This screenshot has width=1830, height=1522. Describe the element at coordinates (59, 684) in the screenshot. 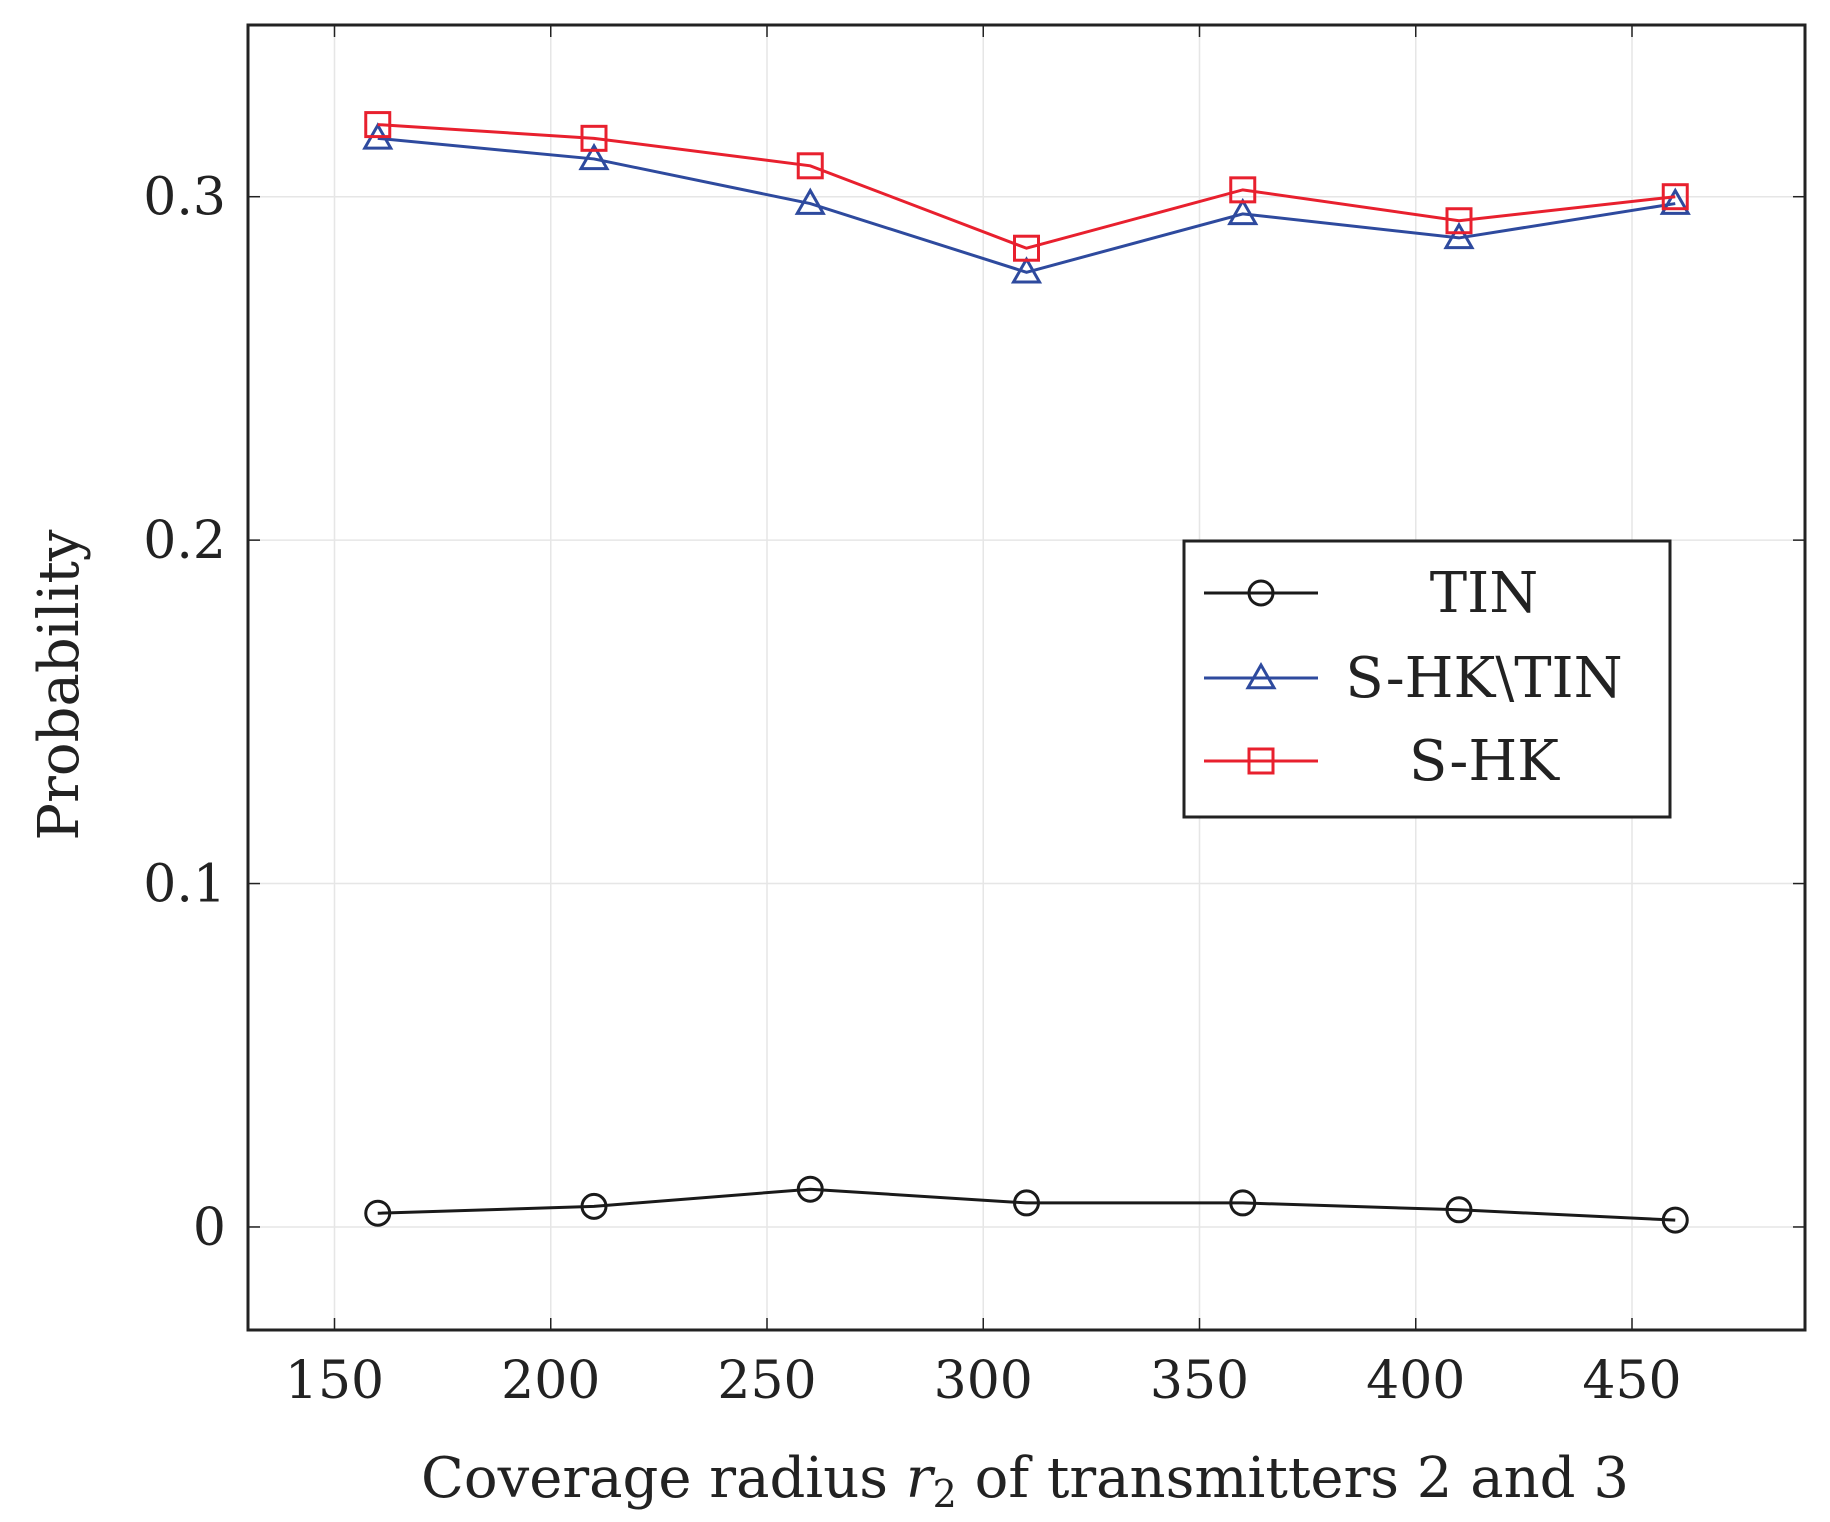

I see `y-axis-label: Probability` at that location.